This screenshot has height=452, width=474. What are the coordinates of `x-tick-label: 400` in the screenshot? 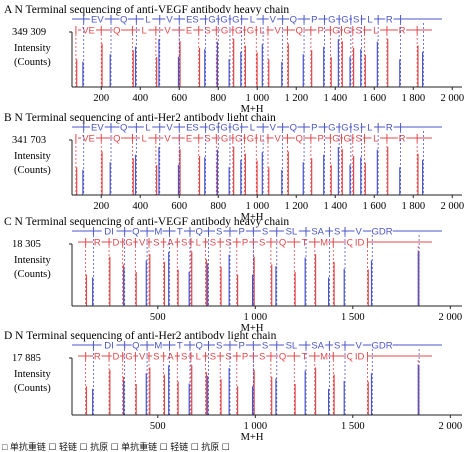 It's located at (140, 206).